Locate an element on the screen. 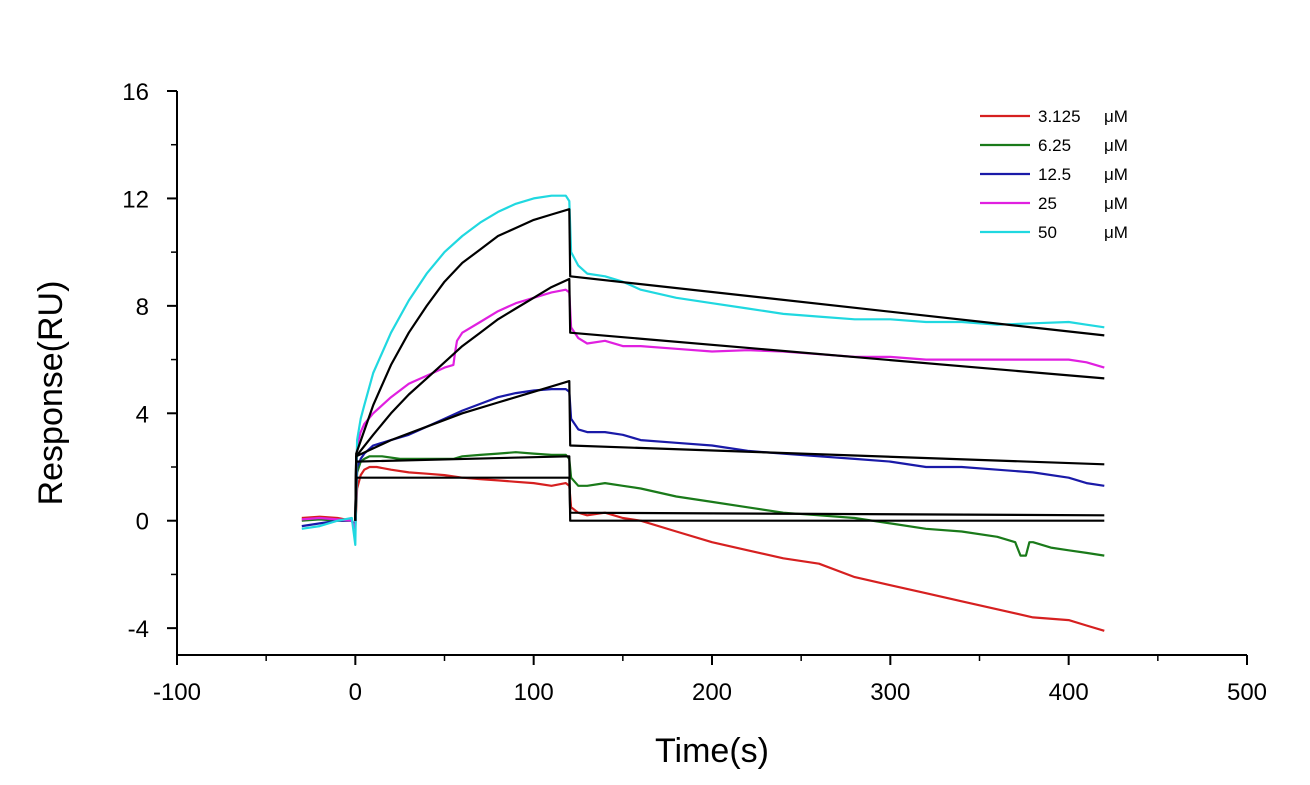  legend-label: 25 is located at coordinates (1047, 203).